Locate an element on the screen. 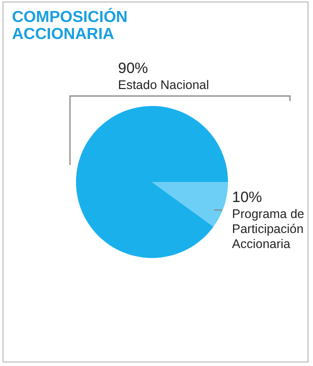 This screenshot has width=313, height=366. slice-label: Estado Nacional is located at coordinates (164, 85).